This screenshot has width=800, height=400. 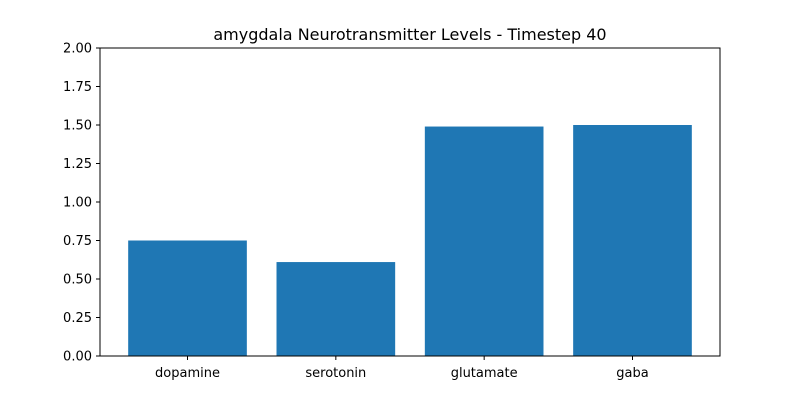 I want to click on y-tick-label: 0.75, so click(x=77, y=241).